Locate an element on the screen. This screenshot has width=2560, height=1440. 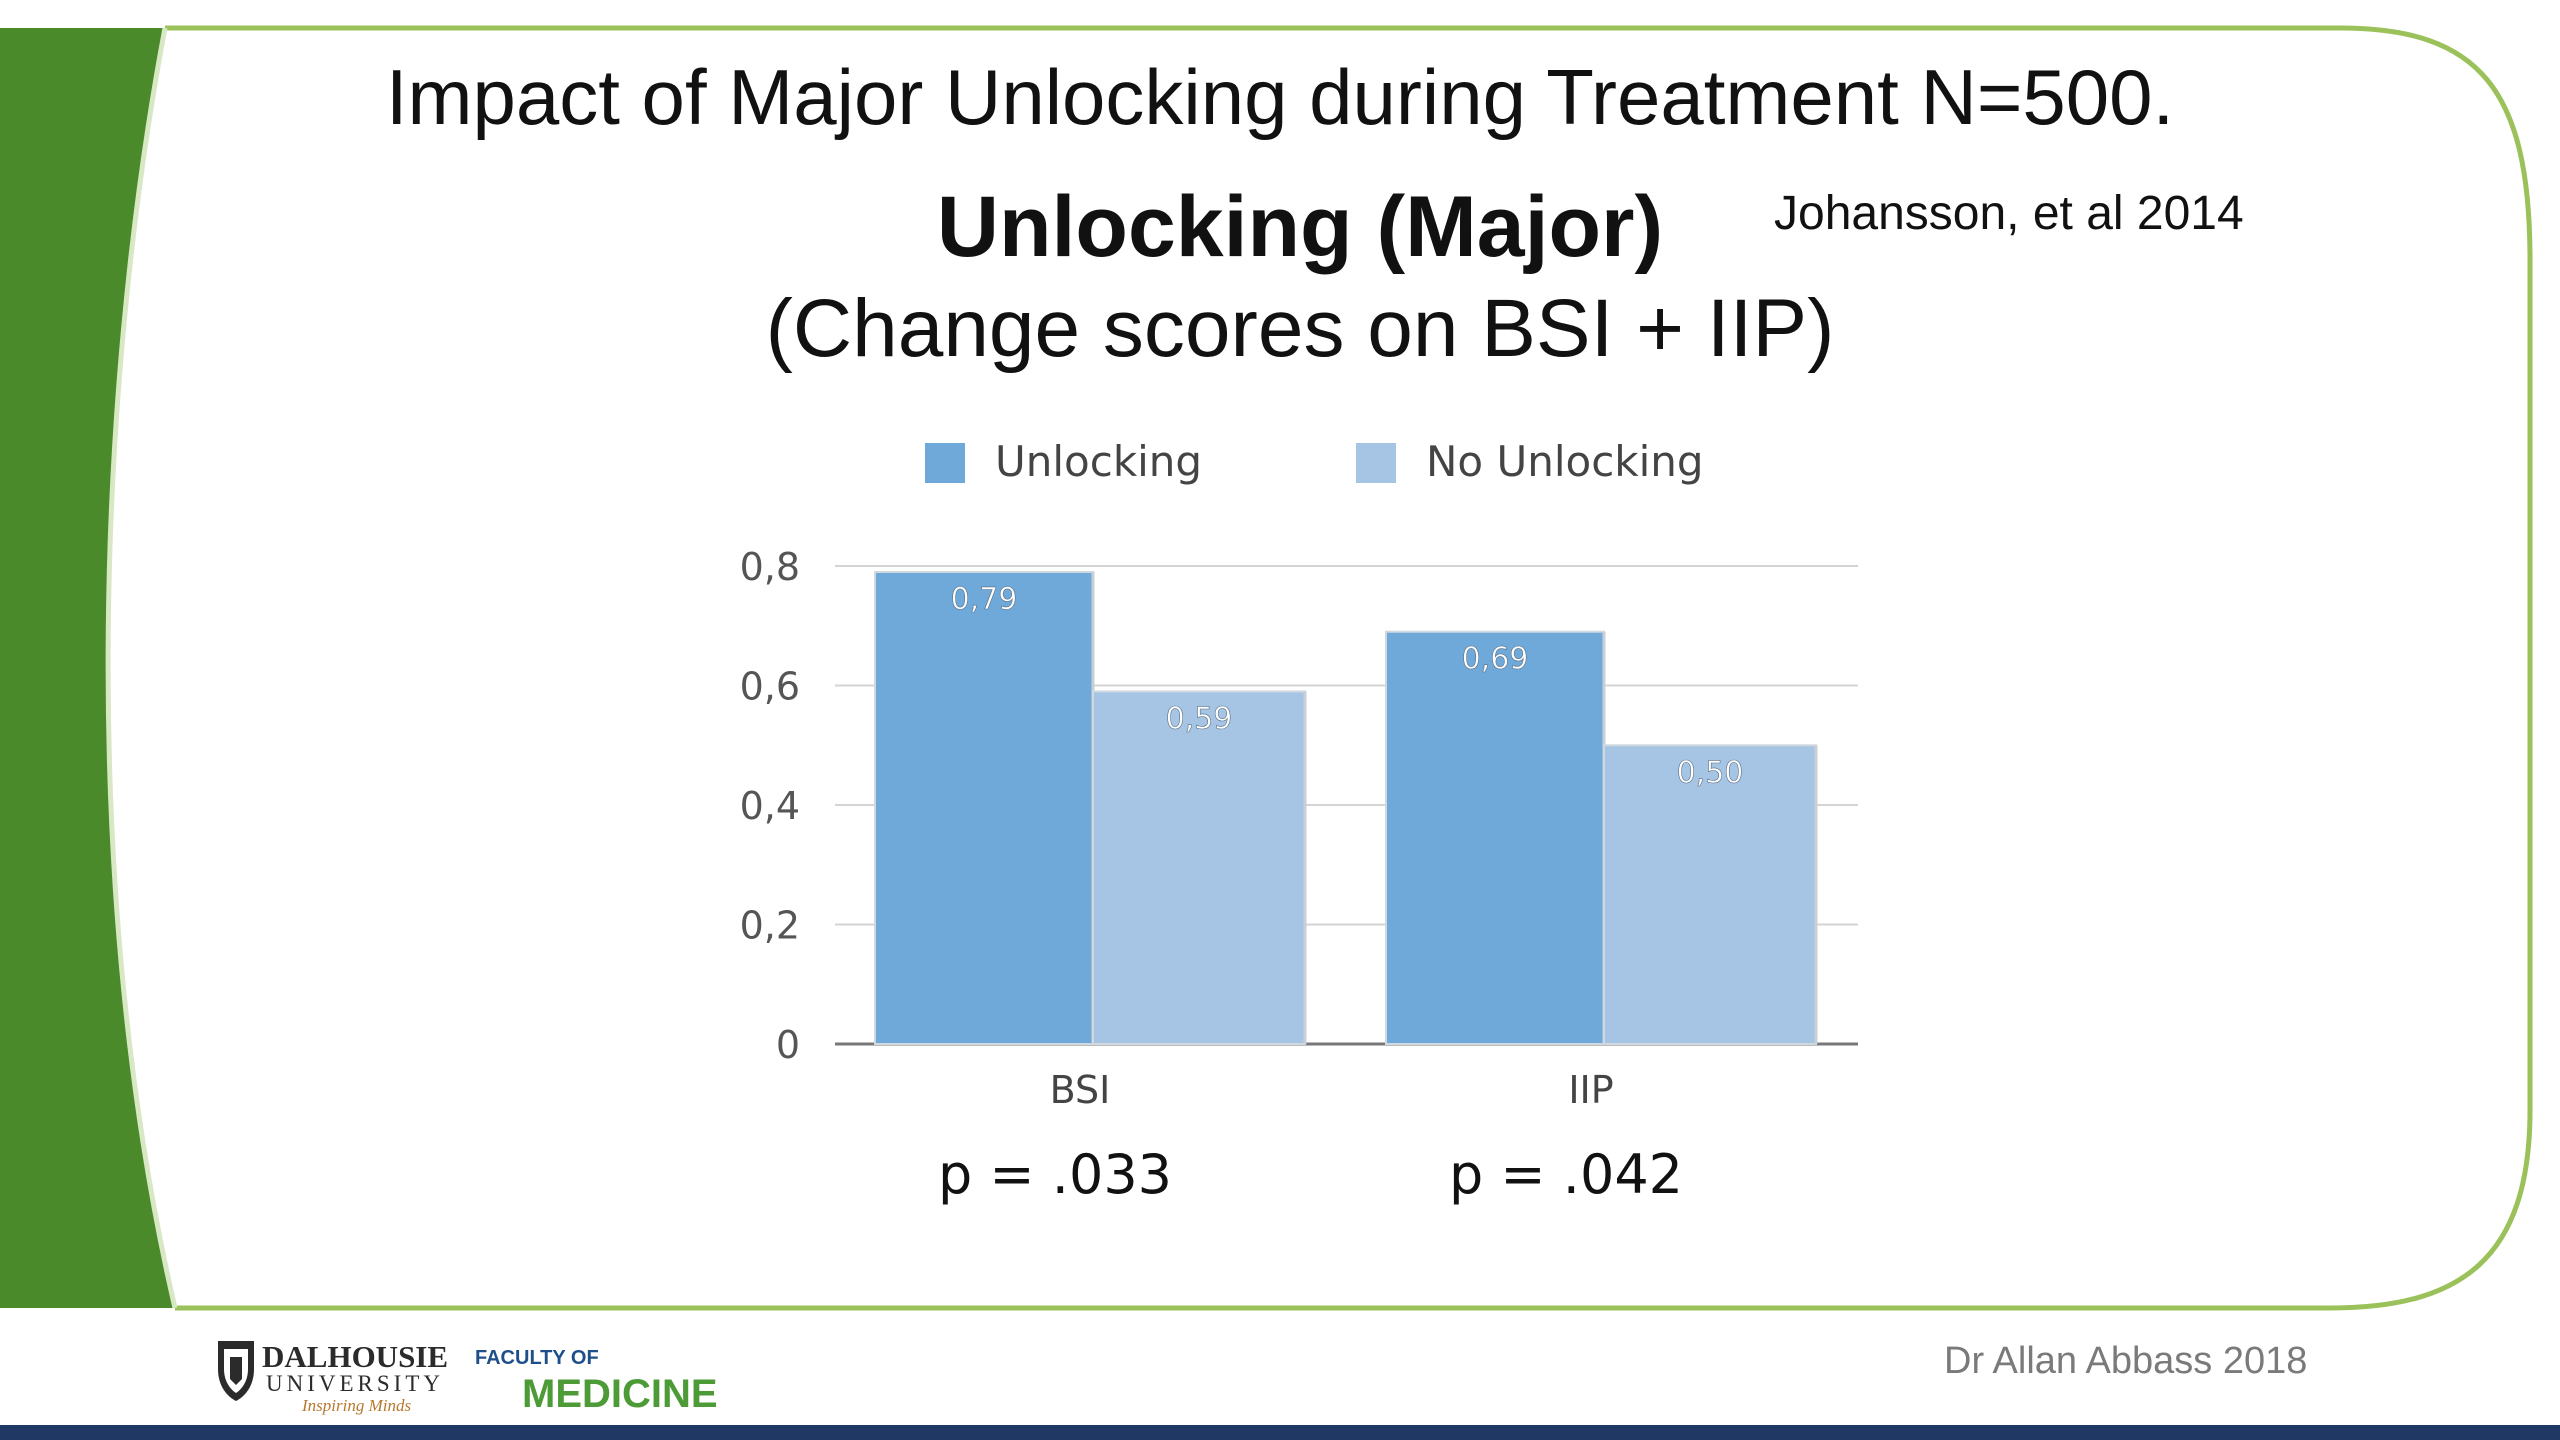
legend-label: Unlocking is located at coordinates (1098, 461).